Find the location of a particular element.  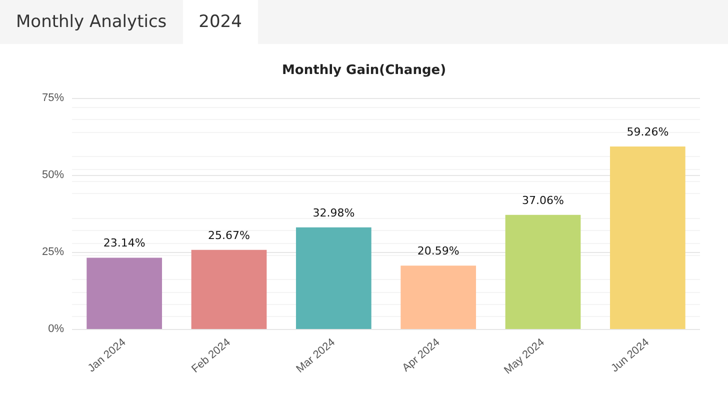

y-tick-label: 0% is located at coordinates (56, 329).